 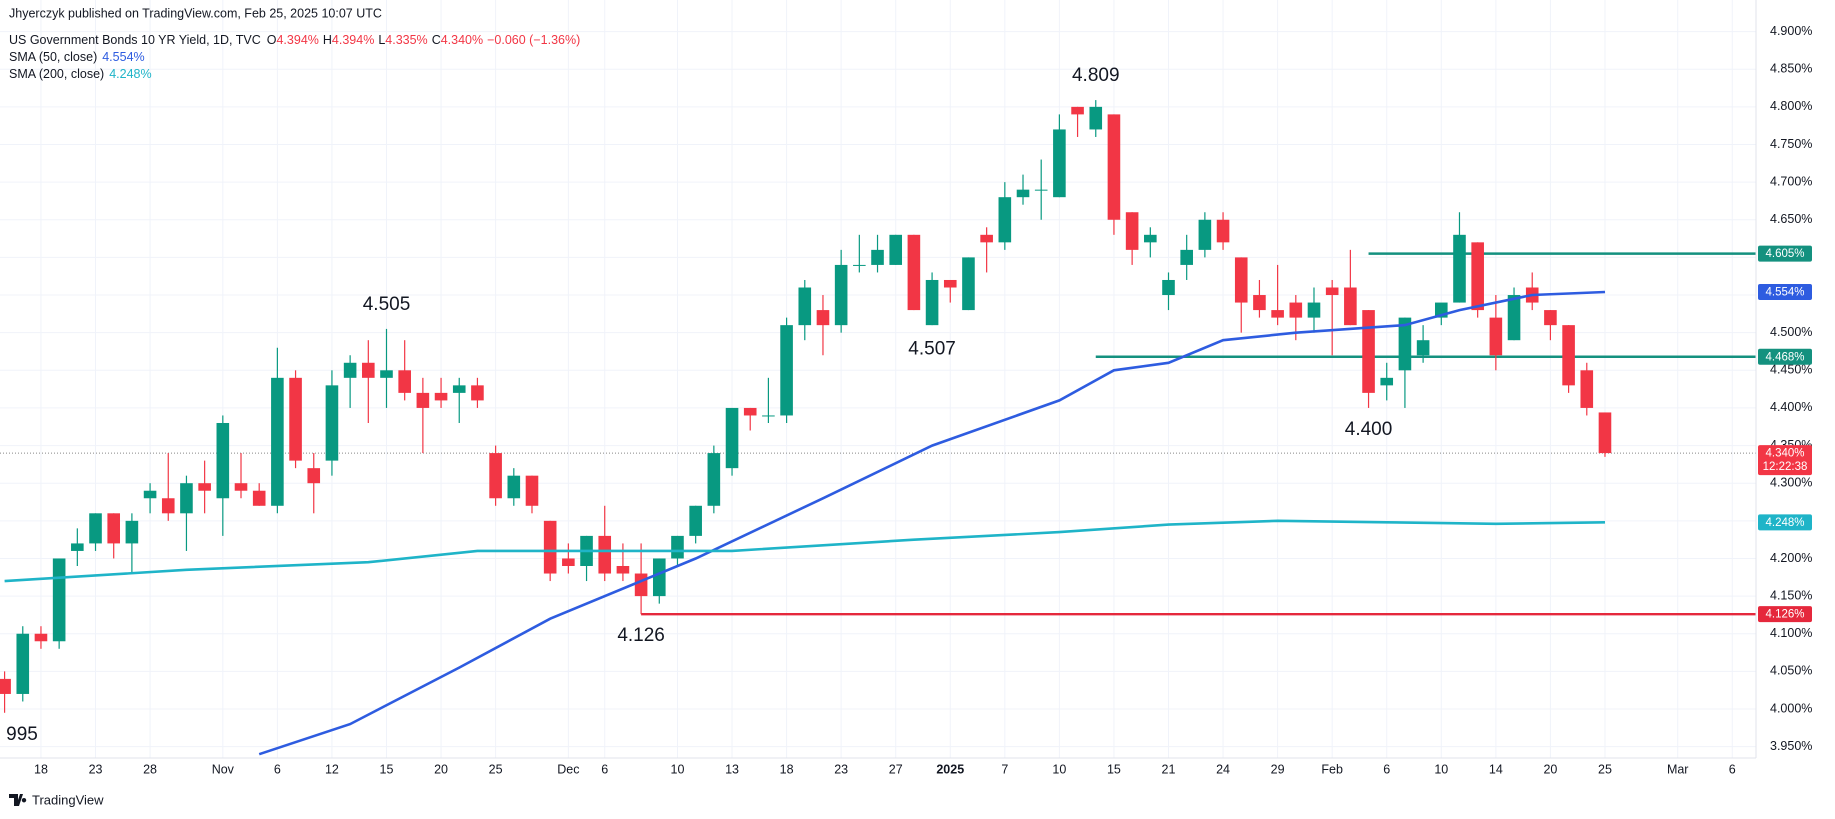 I want to click on ohlc-key: O, so click(x=272, y=40).